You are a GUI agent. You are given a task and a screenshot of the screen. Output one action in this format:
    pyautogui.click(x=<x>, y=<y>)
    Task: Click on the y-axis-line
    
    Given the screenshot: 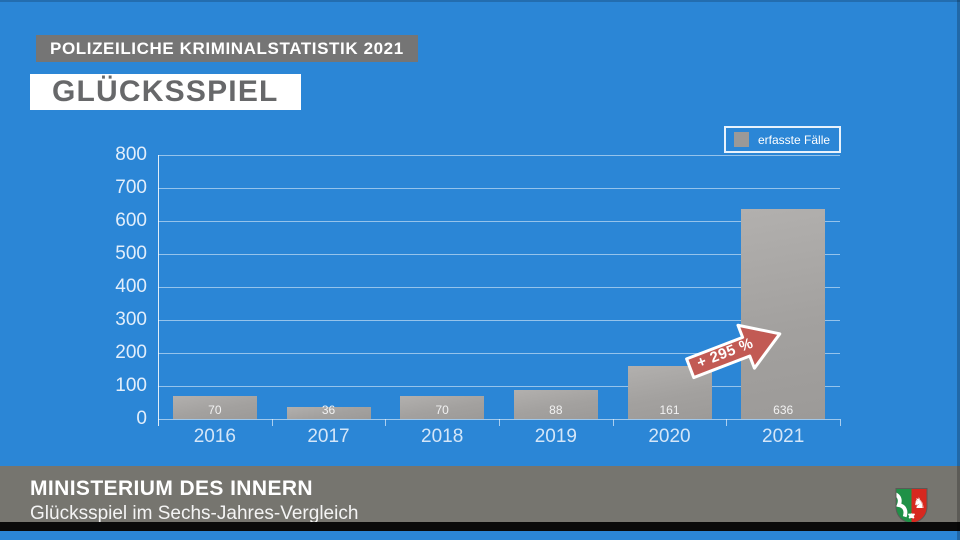 What is the action you would take?
    pyautogui.click(x=158, y=290)
    